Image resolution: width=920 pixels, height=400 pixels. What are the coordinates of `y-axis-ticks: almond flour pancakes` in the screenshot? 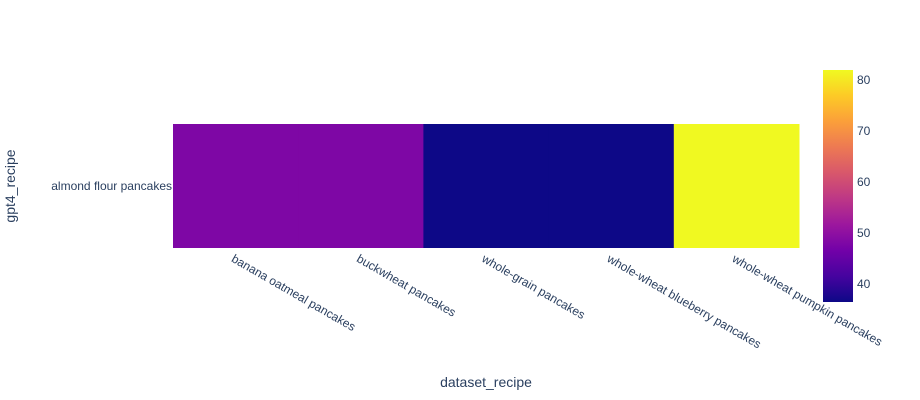 It's located at (111, 186).